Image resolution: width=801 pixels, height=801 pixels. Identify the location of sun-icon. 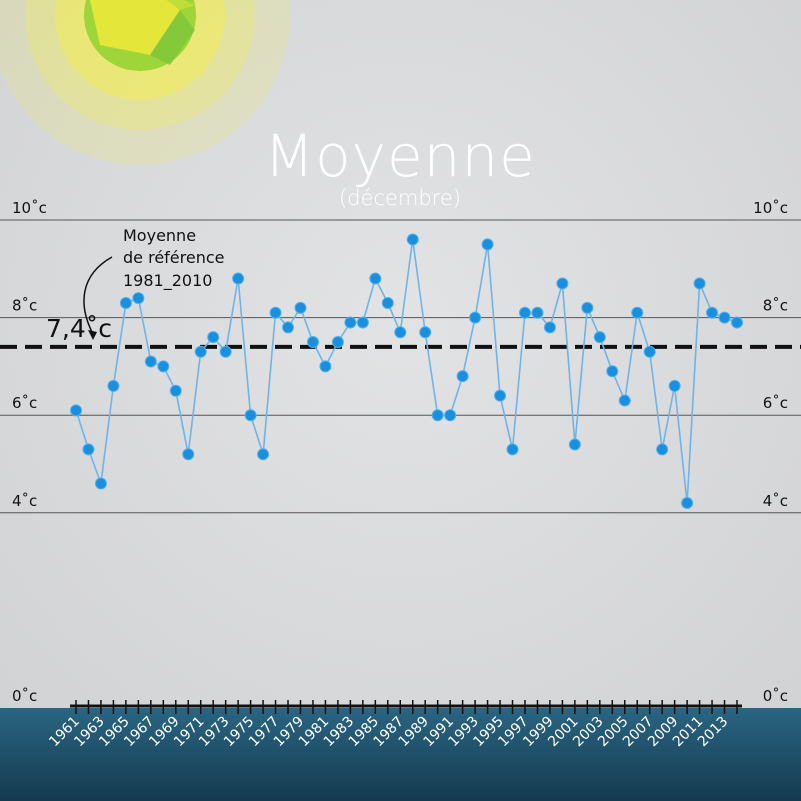
(145, 82).